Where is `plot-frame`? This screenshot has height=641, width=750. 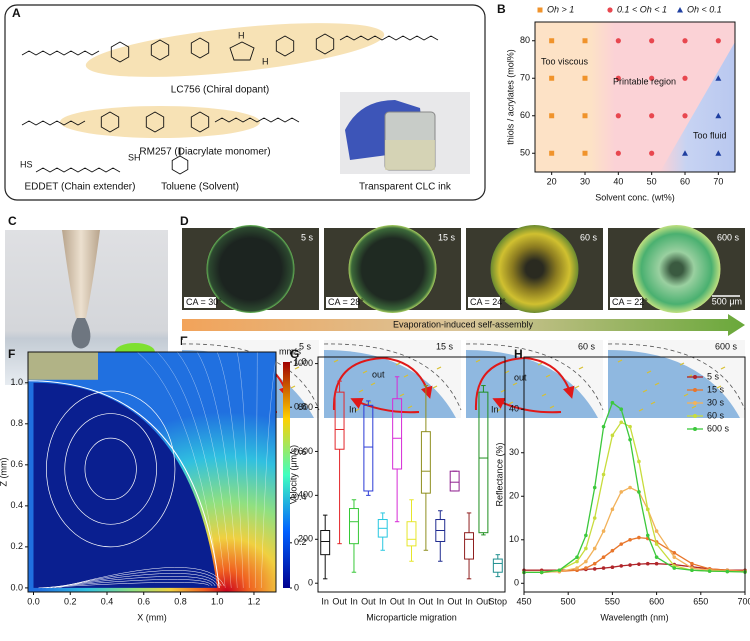 plot-frame is located at coordinates (634, 474).